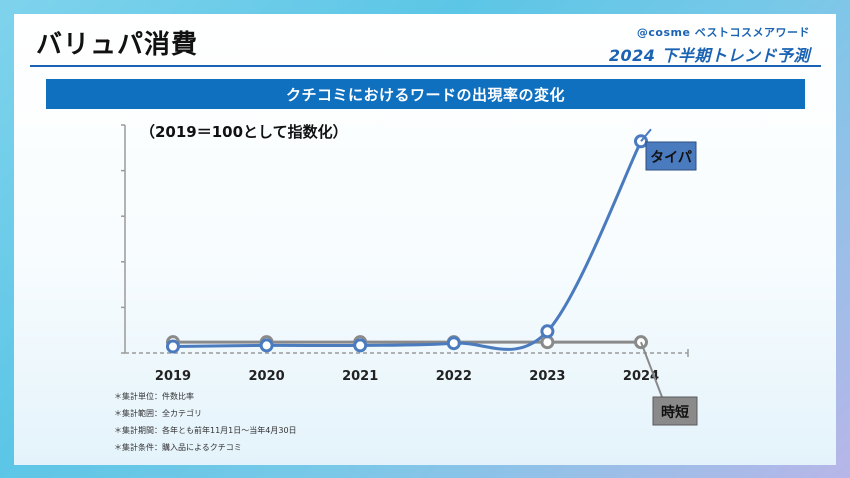 The height and width of the screenshot is (478, 850). I want to click on series-label-box-jitan, so click(675, 411).